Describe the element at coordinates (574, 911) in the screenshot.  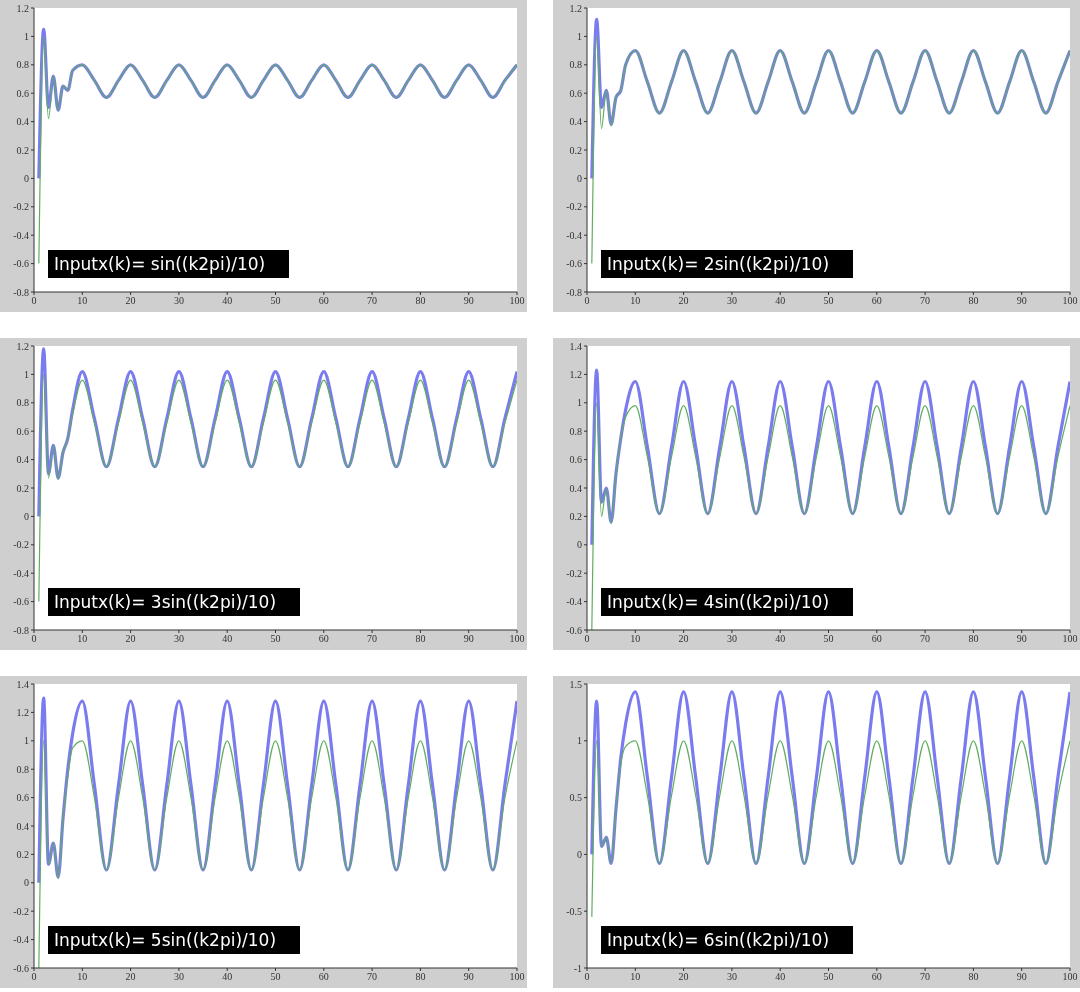
I see `y-tick-label: -0.5` at that location.